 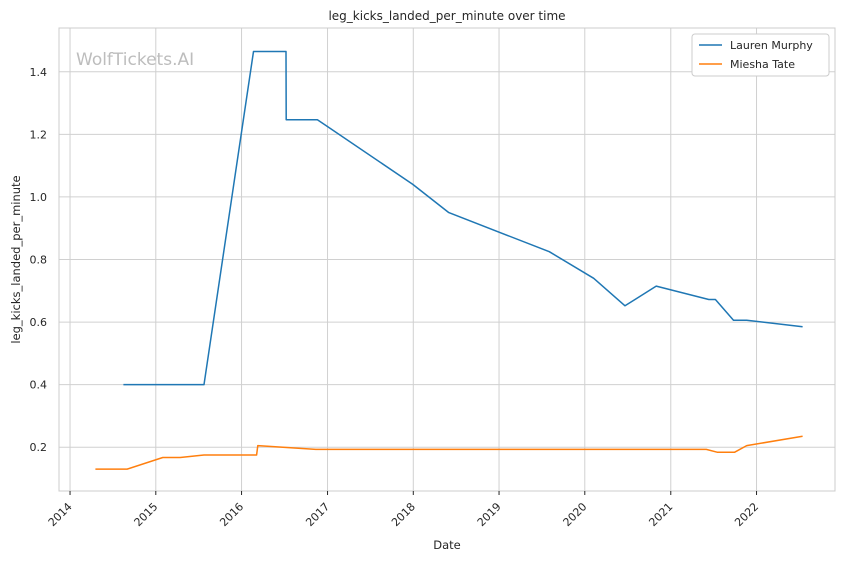 I want to click on y-tick-label: 0.2, so click(x=39, y=447).